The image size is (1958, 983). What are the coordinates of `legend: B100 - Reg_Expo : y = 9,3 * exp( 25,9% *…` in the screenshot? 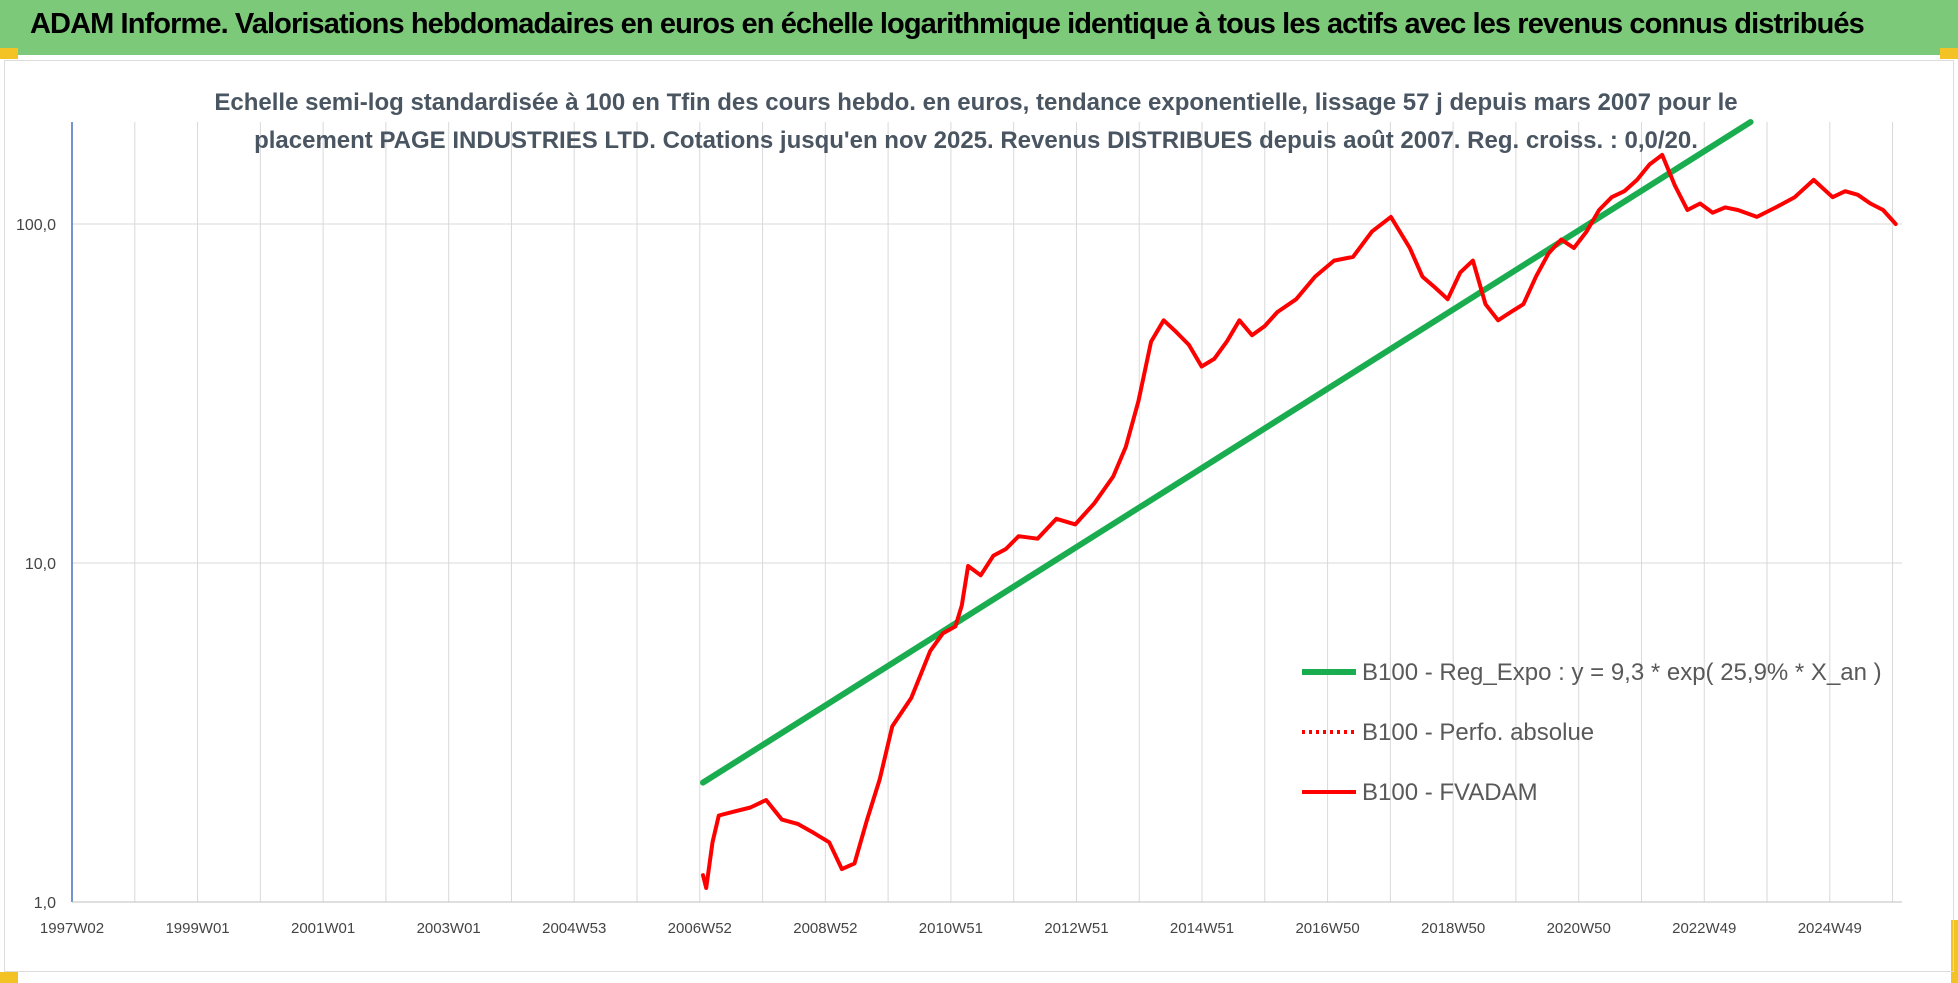 It's located at (1592, 732).